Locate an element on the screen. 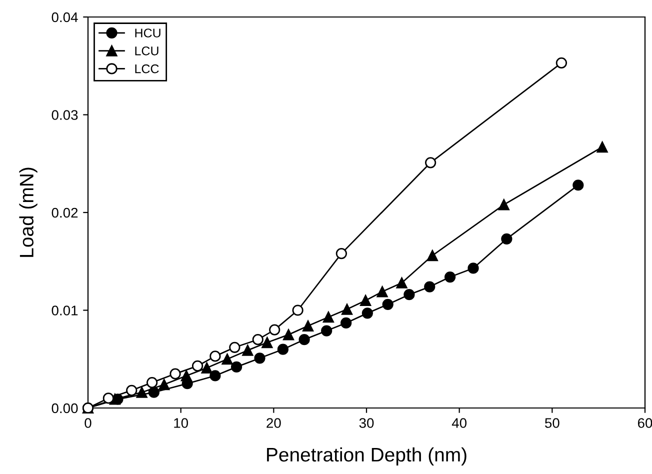 Image resolution: width=652 pixels, height=474 pixels. y-tick-label: 0.01 is located at coordinates (65, 311).